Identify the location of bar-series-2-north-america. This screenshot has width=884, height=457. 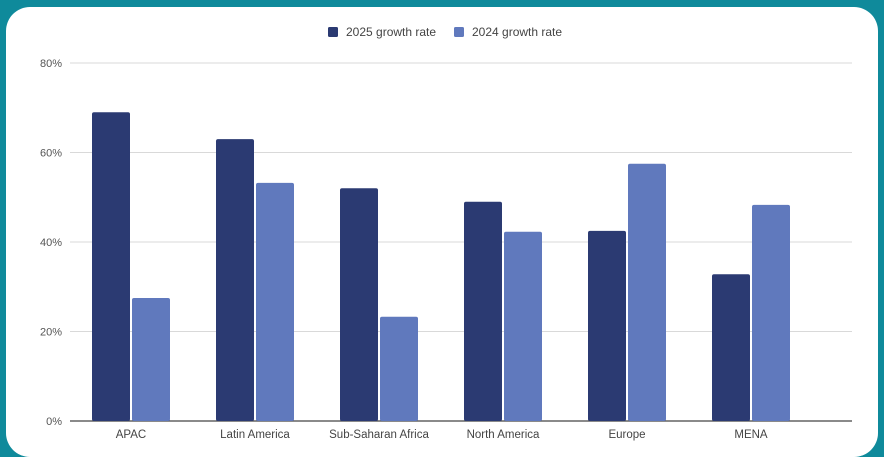
(523, 326).